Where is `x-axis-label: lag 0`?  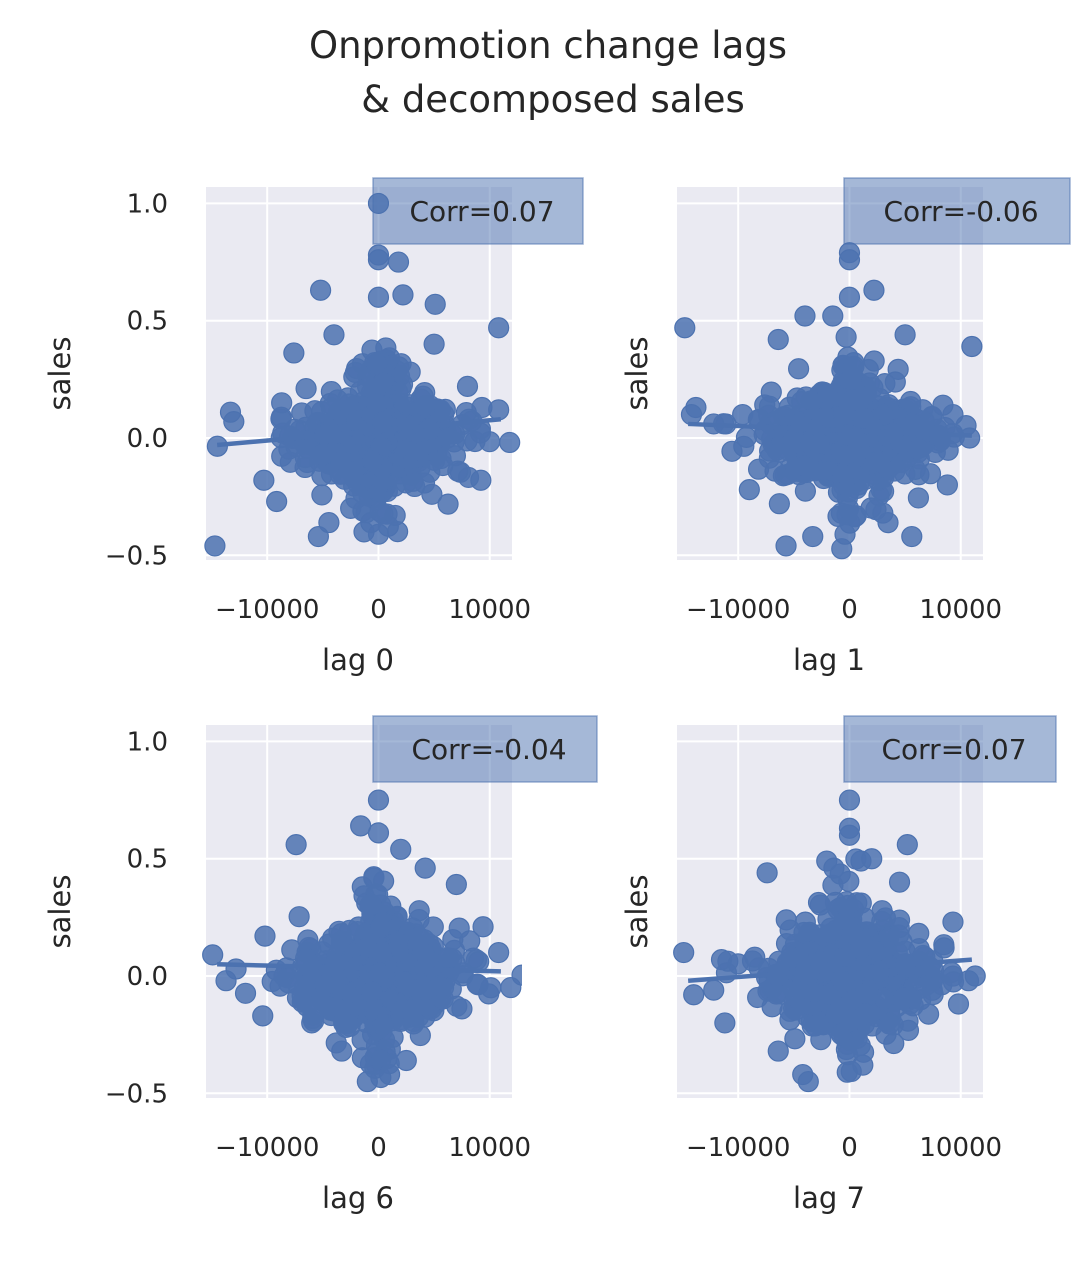 x-axis-label: lag 0 is located at coordinates (358, 660).